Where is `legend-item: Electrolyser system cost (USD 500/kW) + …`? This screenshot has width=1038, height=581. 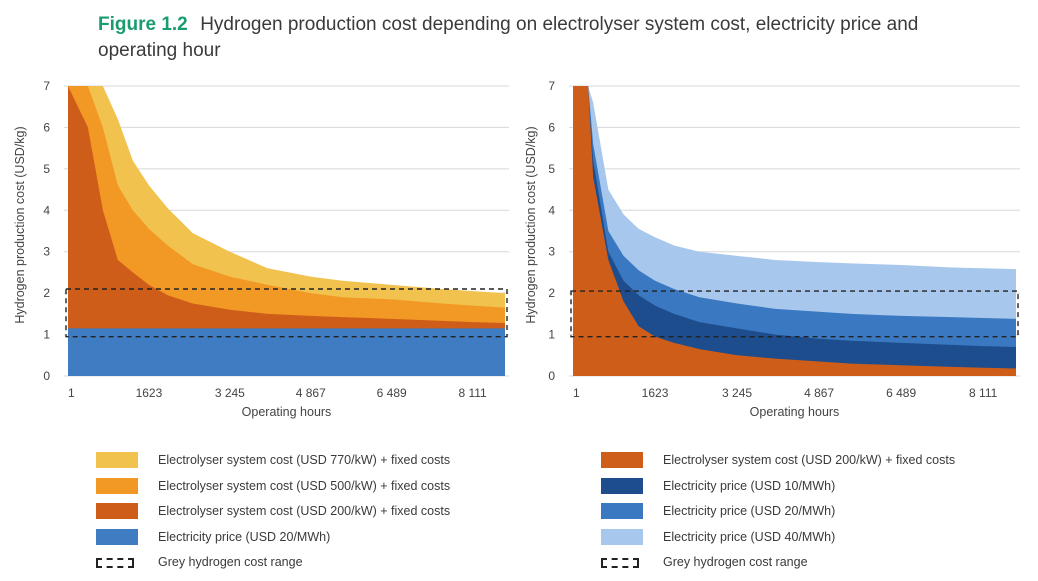
legend-item: Electrolyser system cost (USD 500/kW) + … is located at coordinates (316, 486).